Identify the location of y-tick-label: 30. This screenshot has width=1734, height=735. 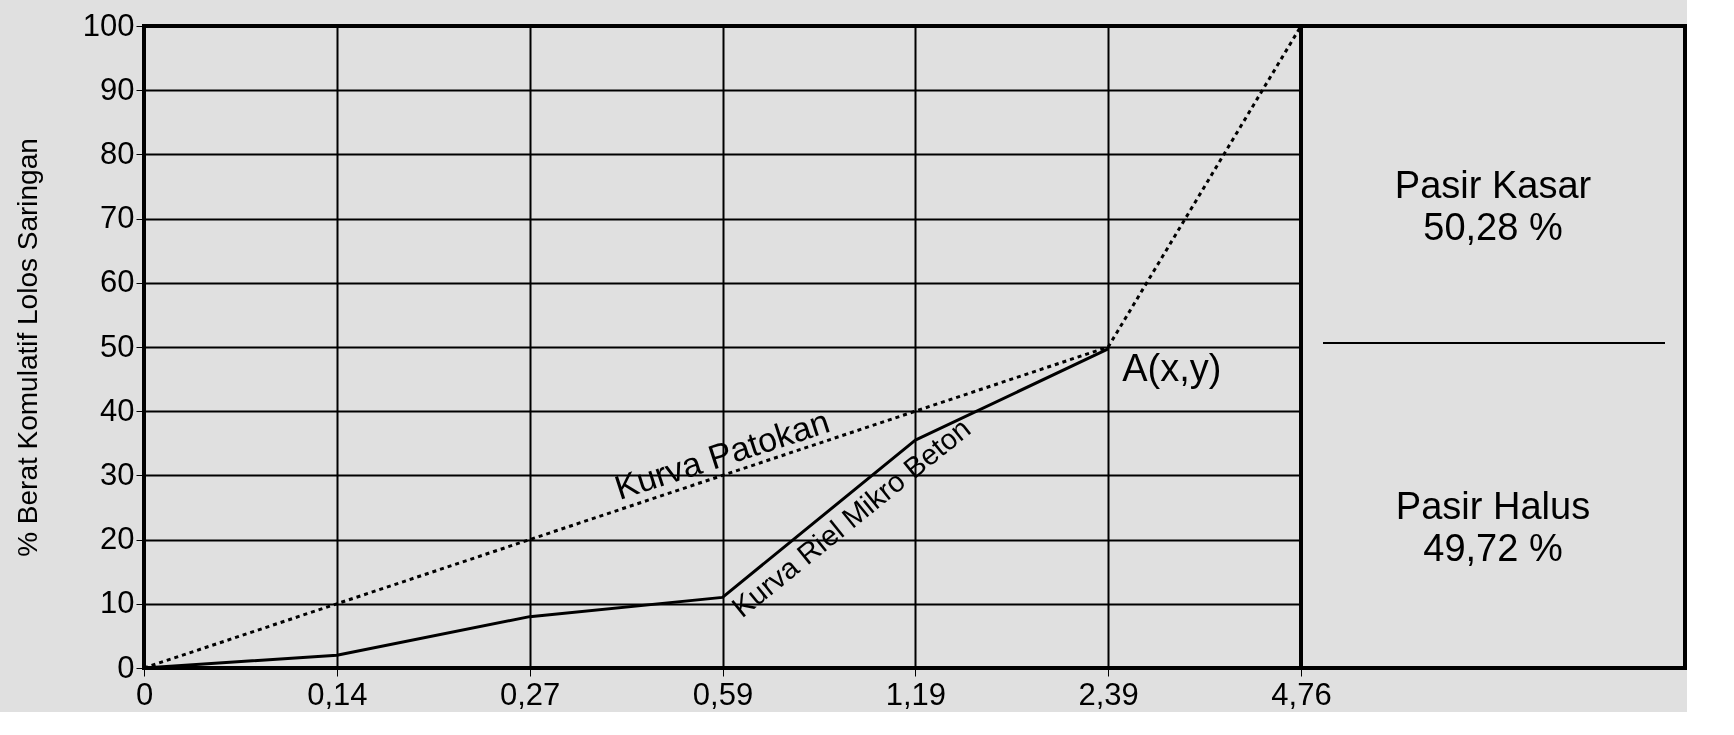
(117, 474).